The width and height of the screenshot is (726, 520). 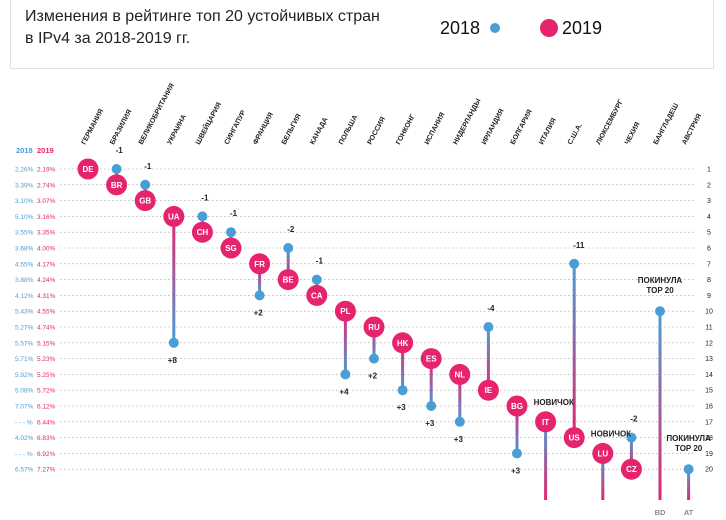 I want to click on row-pct-2019: 4.24%, so click(x=46, y=280).